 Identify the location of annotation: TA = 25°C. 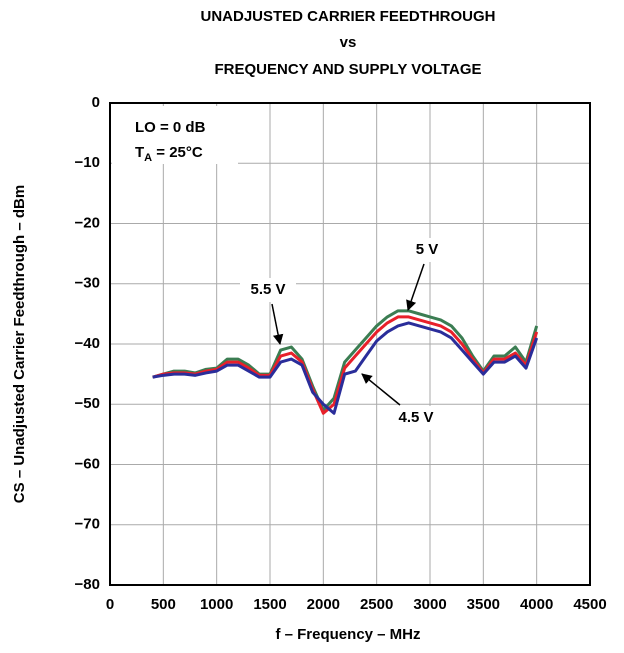
(169, 154).